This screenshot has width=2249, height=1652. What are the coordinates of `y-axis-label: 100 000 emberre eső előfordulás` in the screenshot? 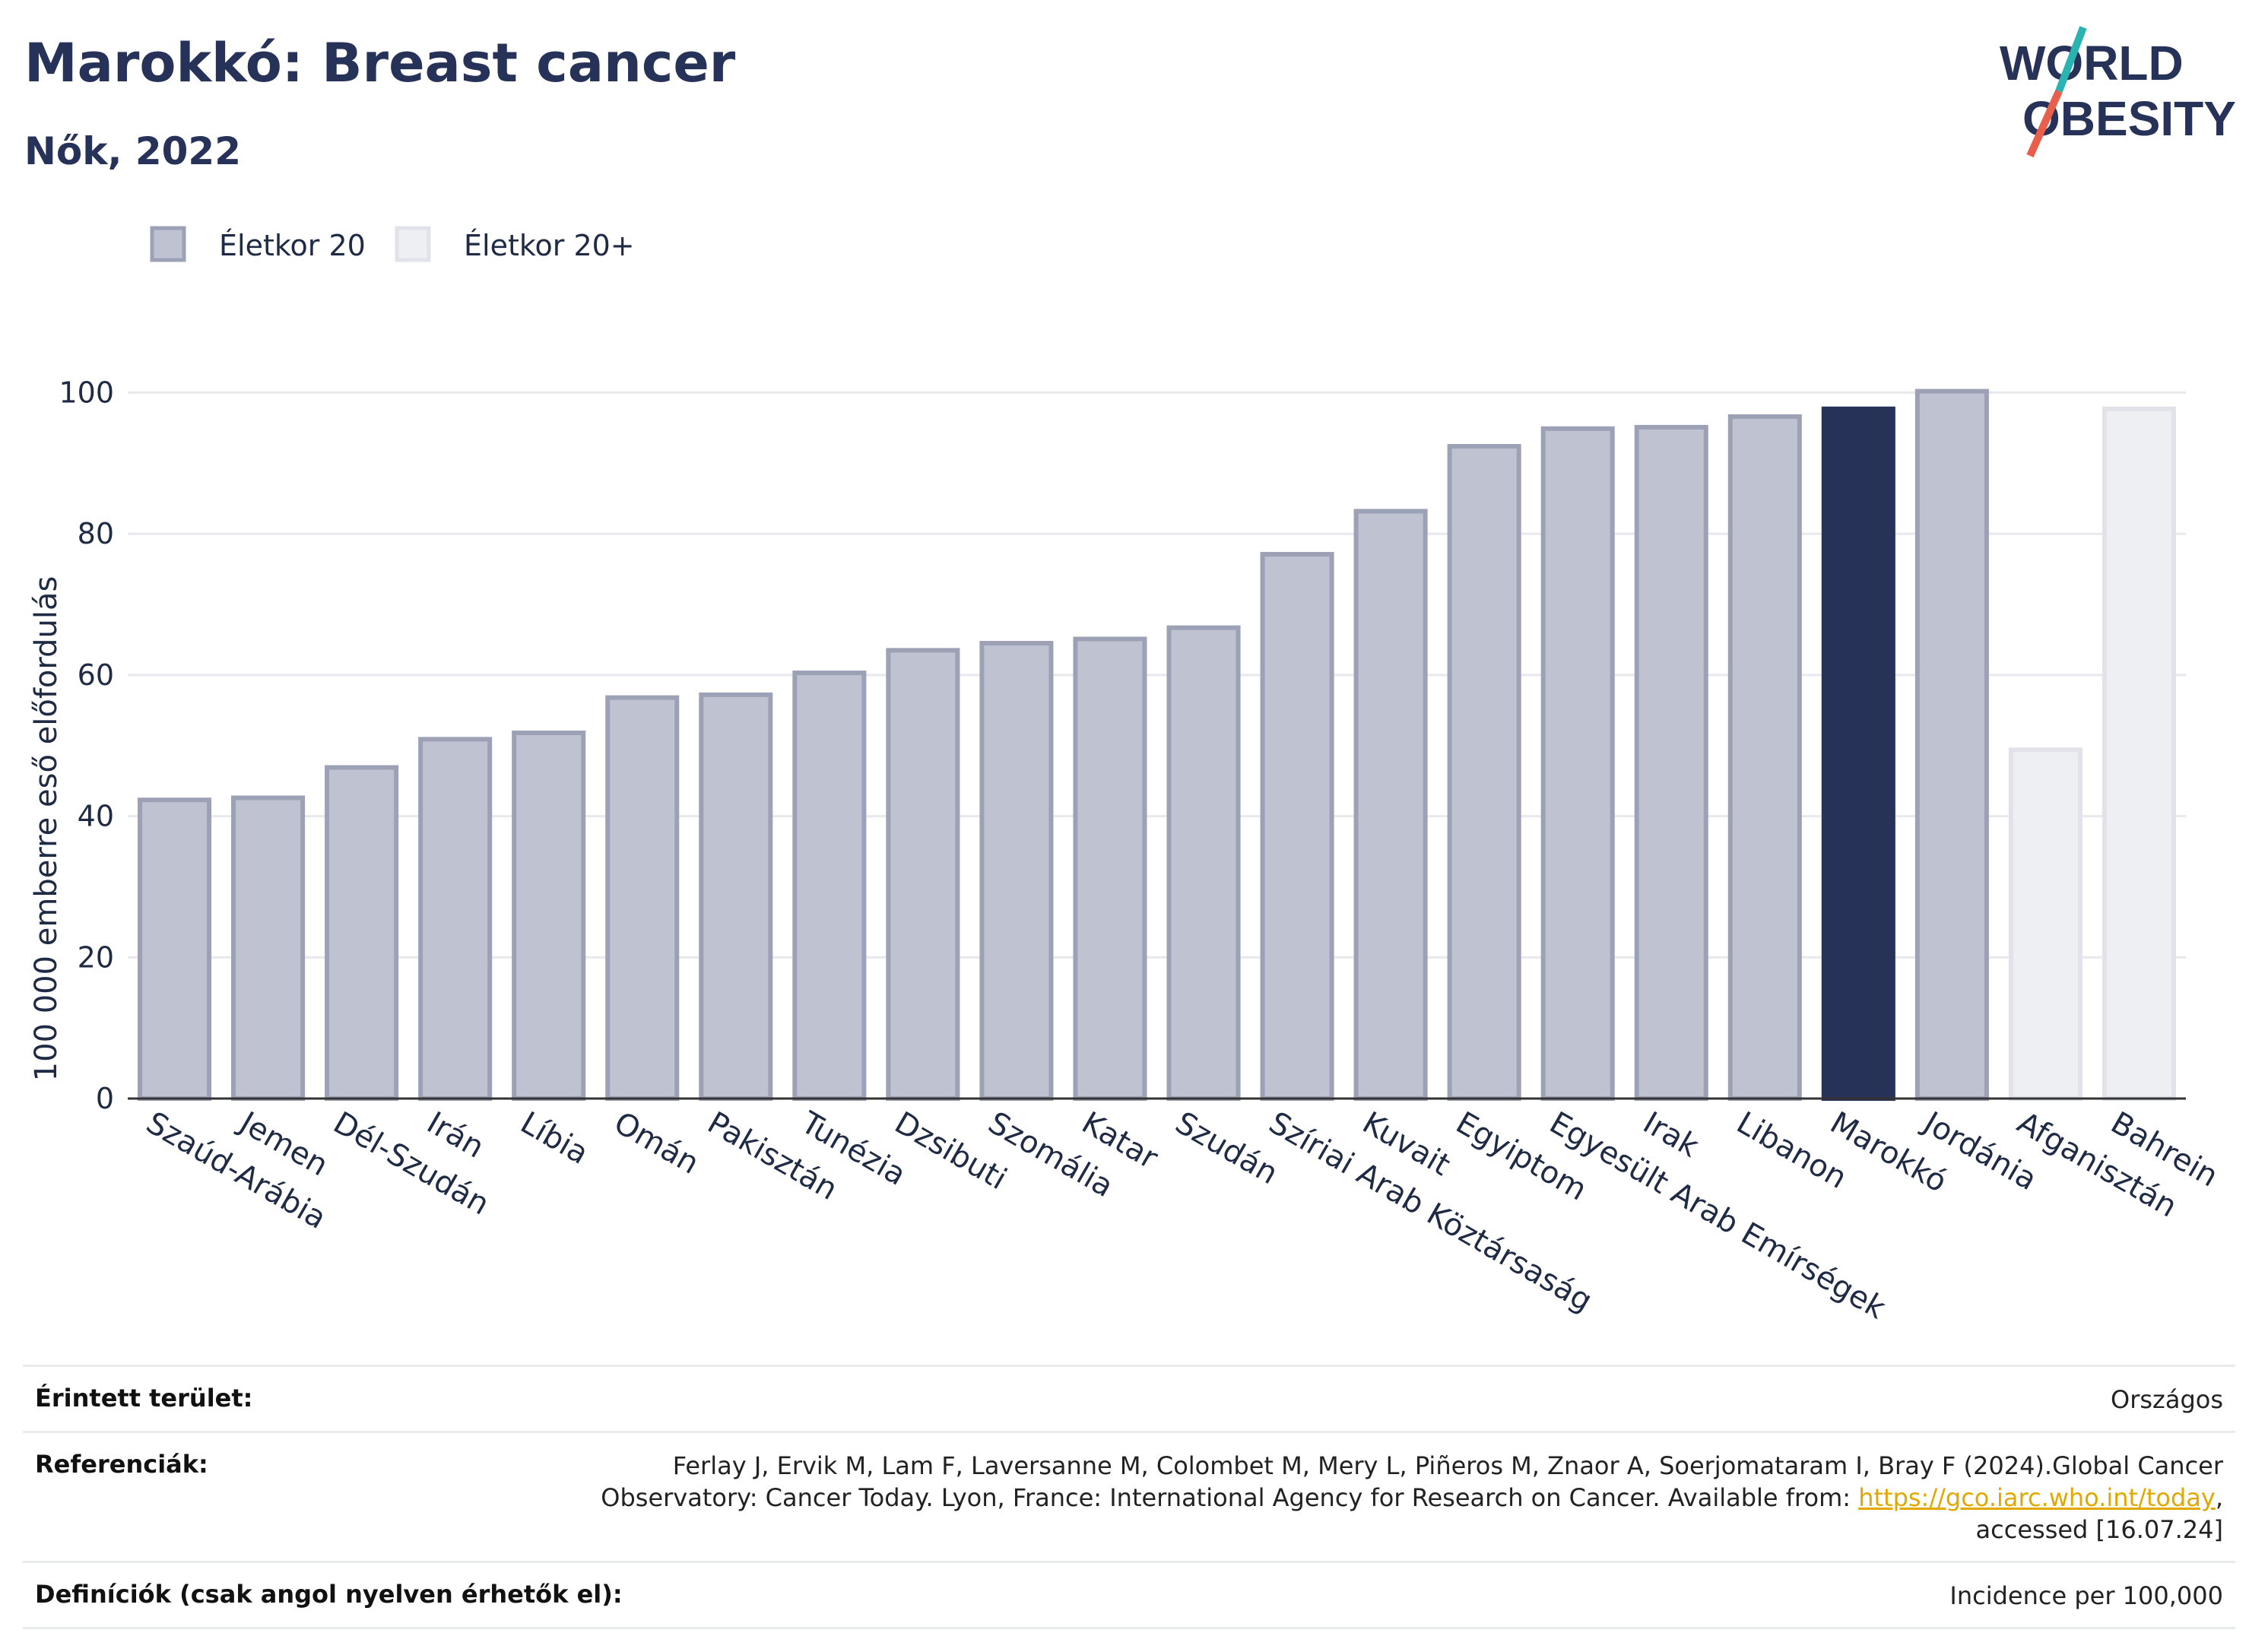 It's located at (46, 829).